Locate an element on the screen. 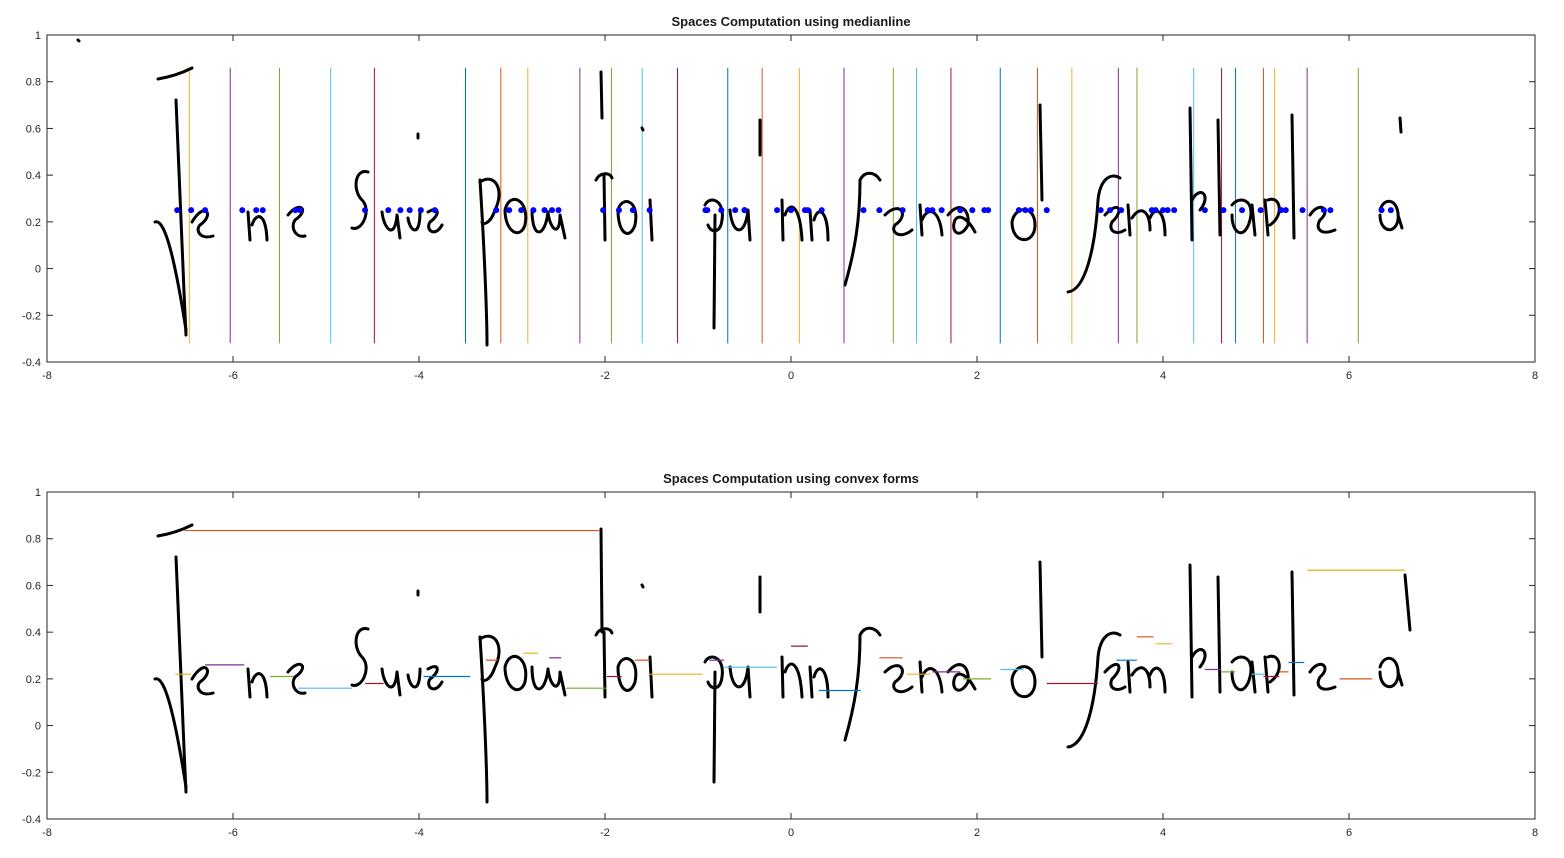 Image resolution: width=1564 pixels, height=858 pixels. median-point-group is located at coordinates (784, 210).